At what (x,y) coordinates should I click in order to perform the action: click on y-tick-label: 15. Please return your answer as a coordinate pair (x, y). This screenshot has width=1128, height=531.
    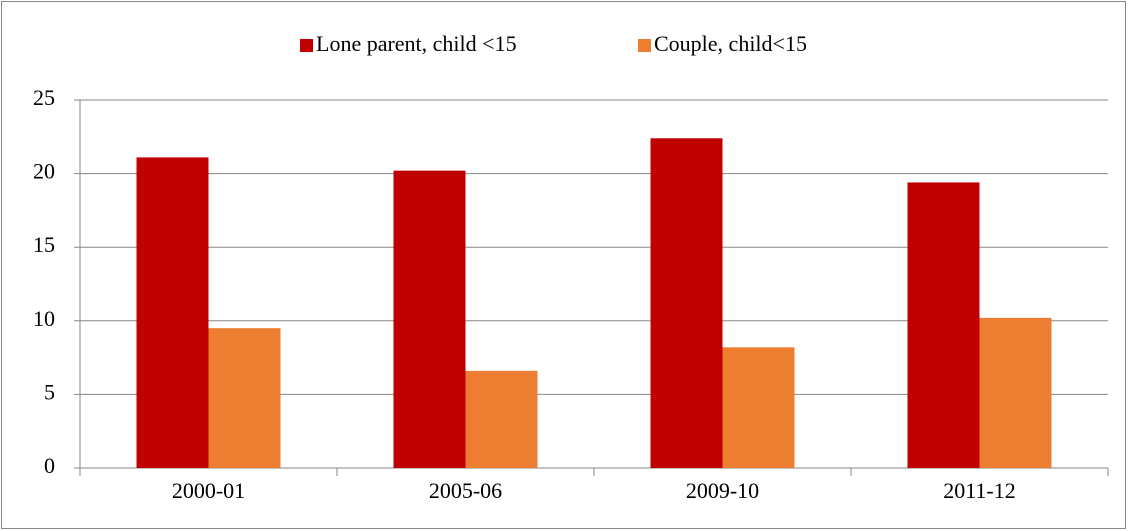
    Looking at the image, I should click on (44, 244).